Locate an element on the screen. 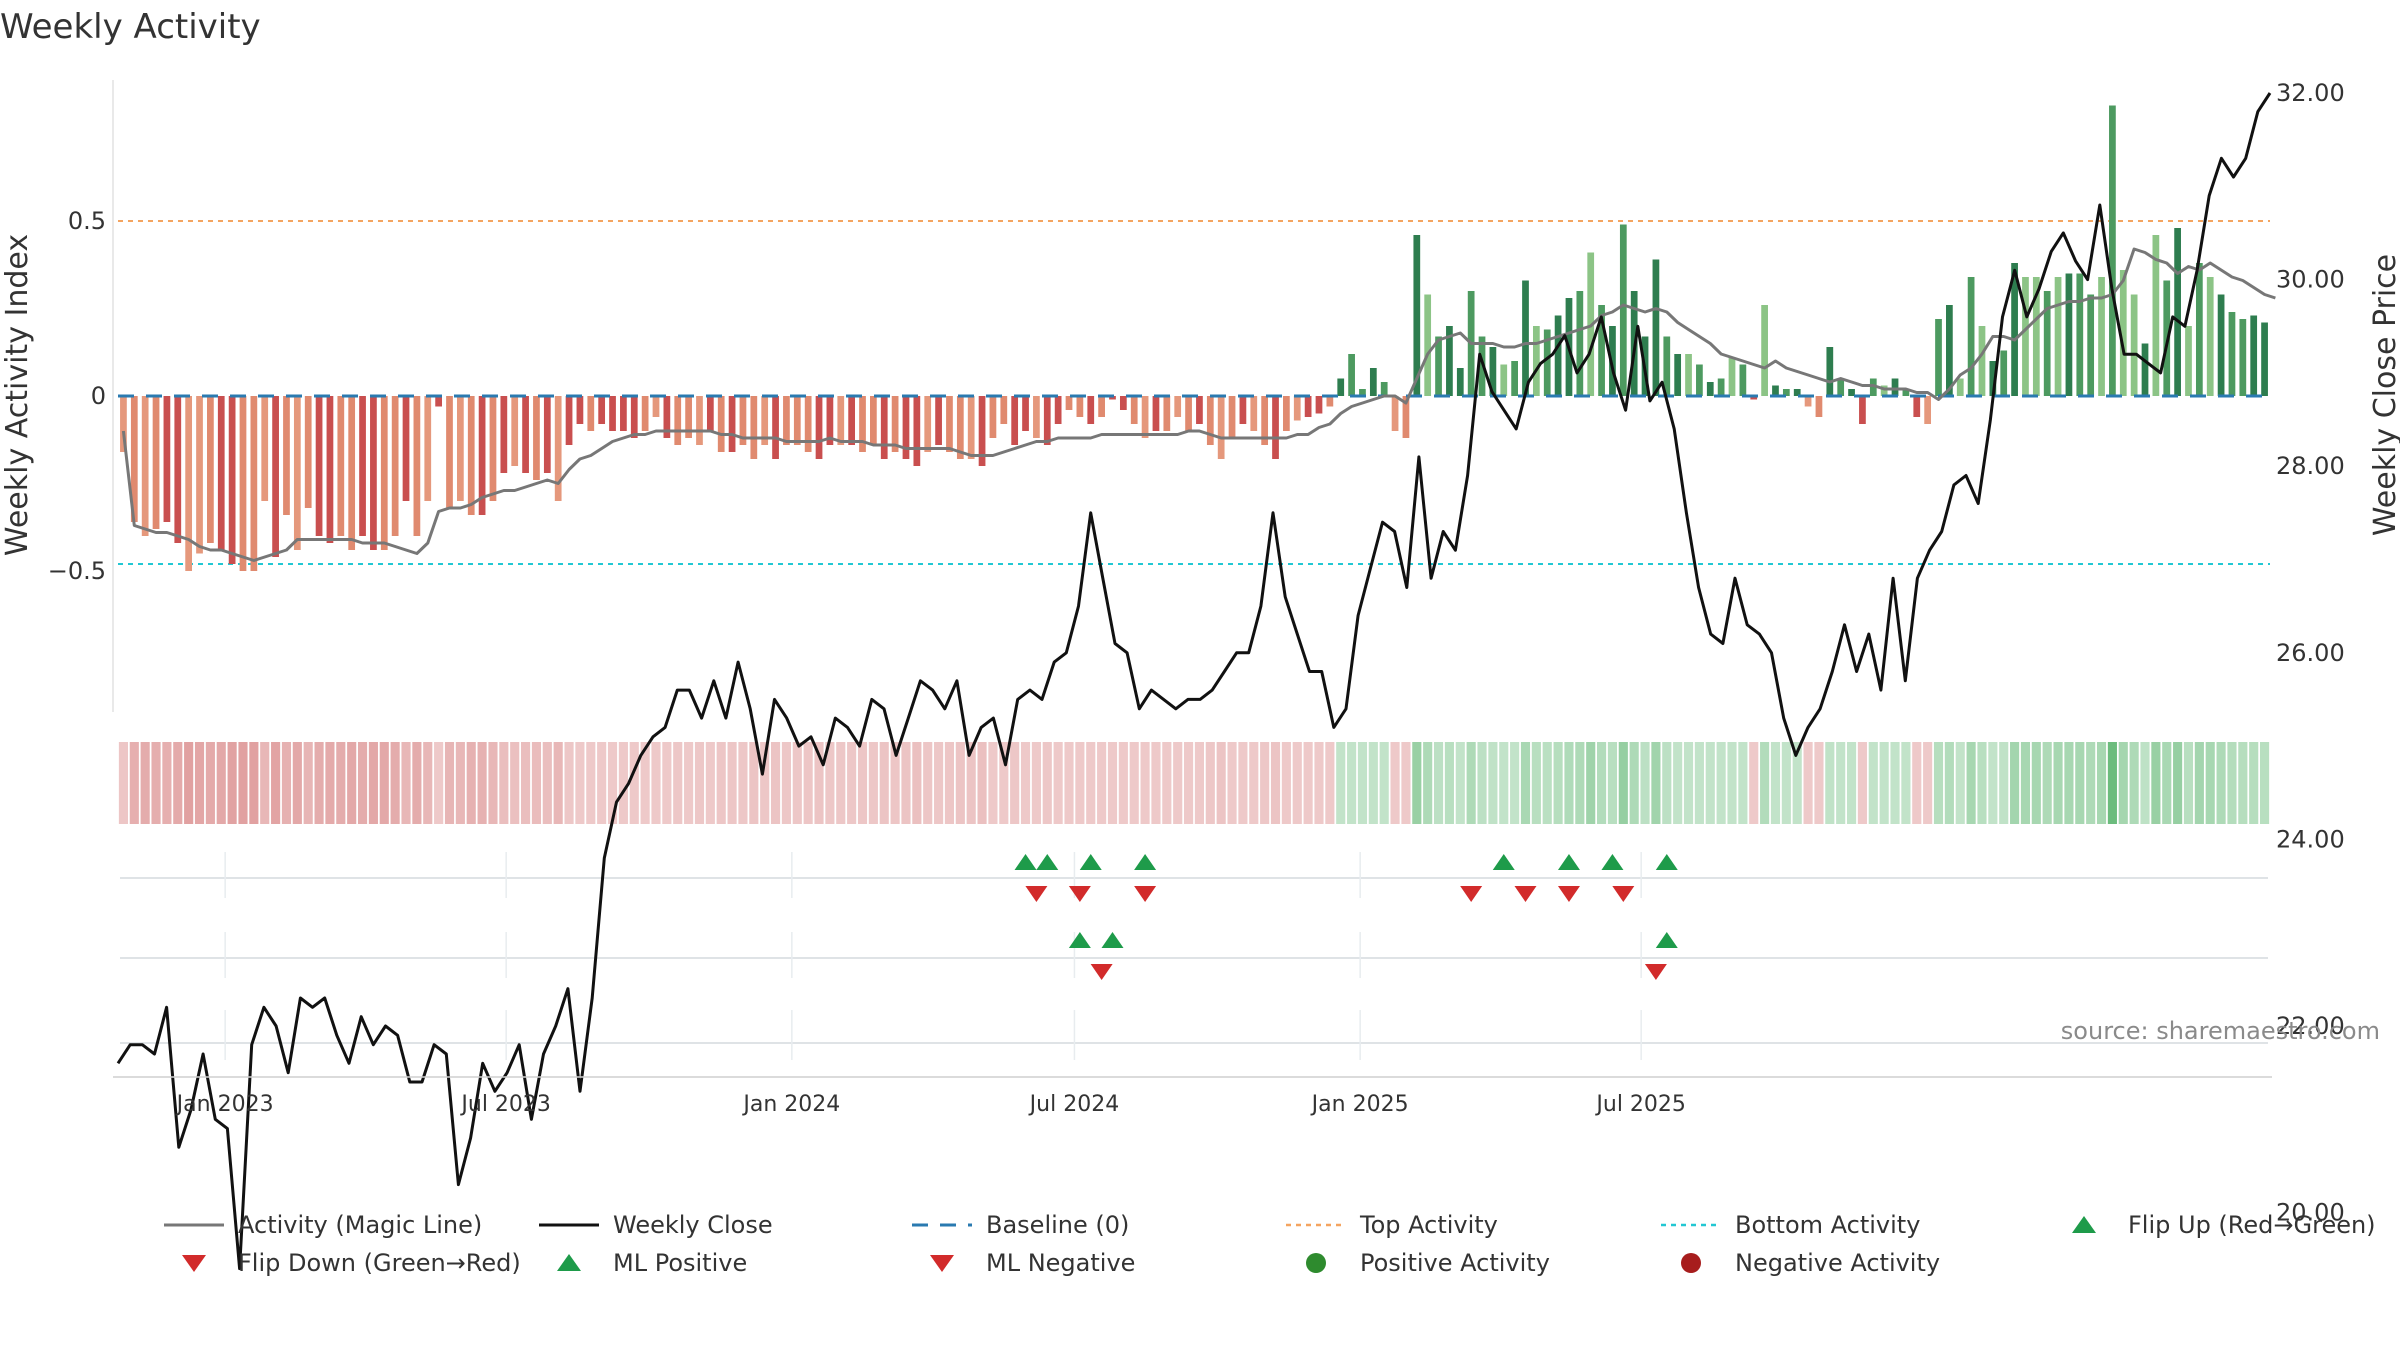  y-right-tick-label: 22.00 is located at coordinates (2310, 1026).